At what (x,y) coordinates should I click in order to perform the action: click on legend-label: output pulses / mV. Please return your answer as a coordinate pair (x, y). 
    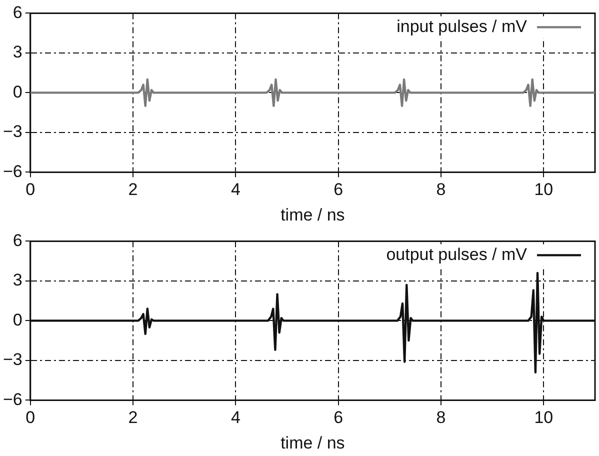
    Looking at the image, I should click on (457, 254).